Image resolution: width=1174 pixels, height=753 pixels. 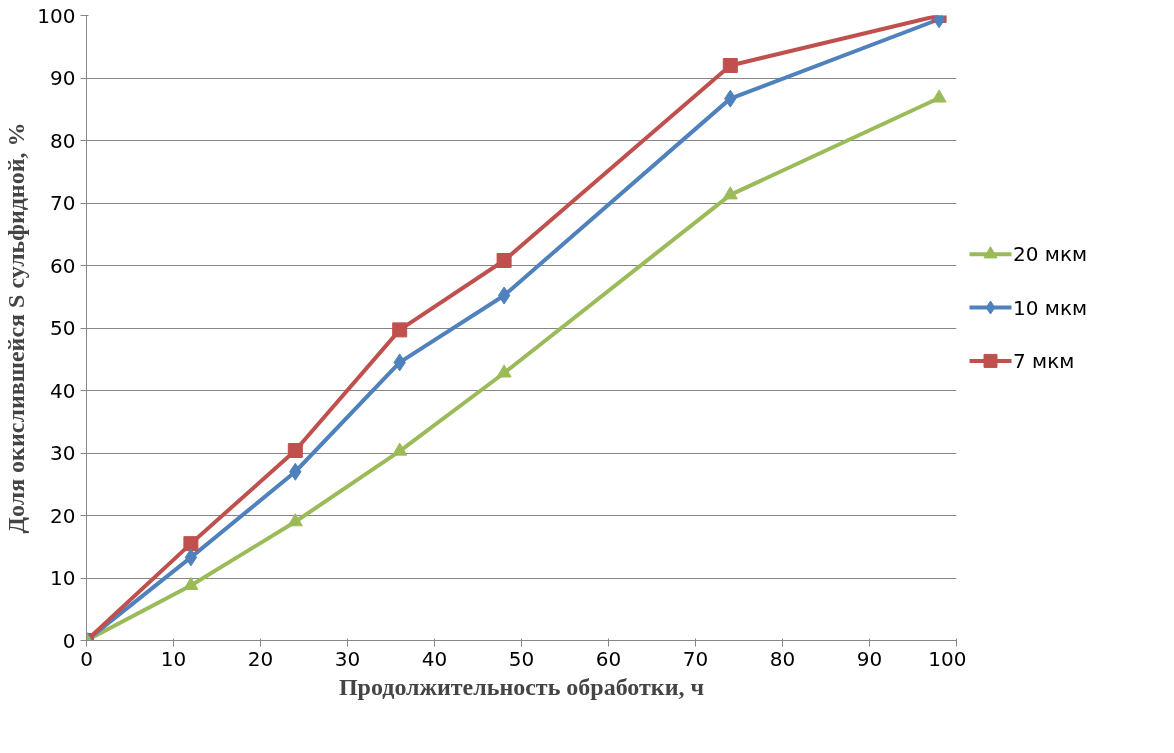 What do you see at coordinates (63, 203) in the screenshot?
I see `y-tick-label: 70` at bounding box center [63, 203].